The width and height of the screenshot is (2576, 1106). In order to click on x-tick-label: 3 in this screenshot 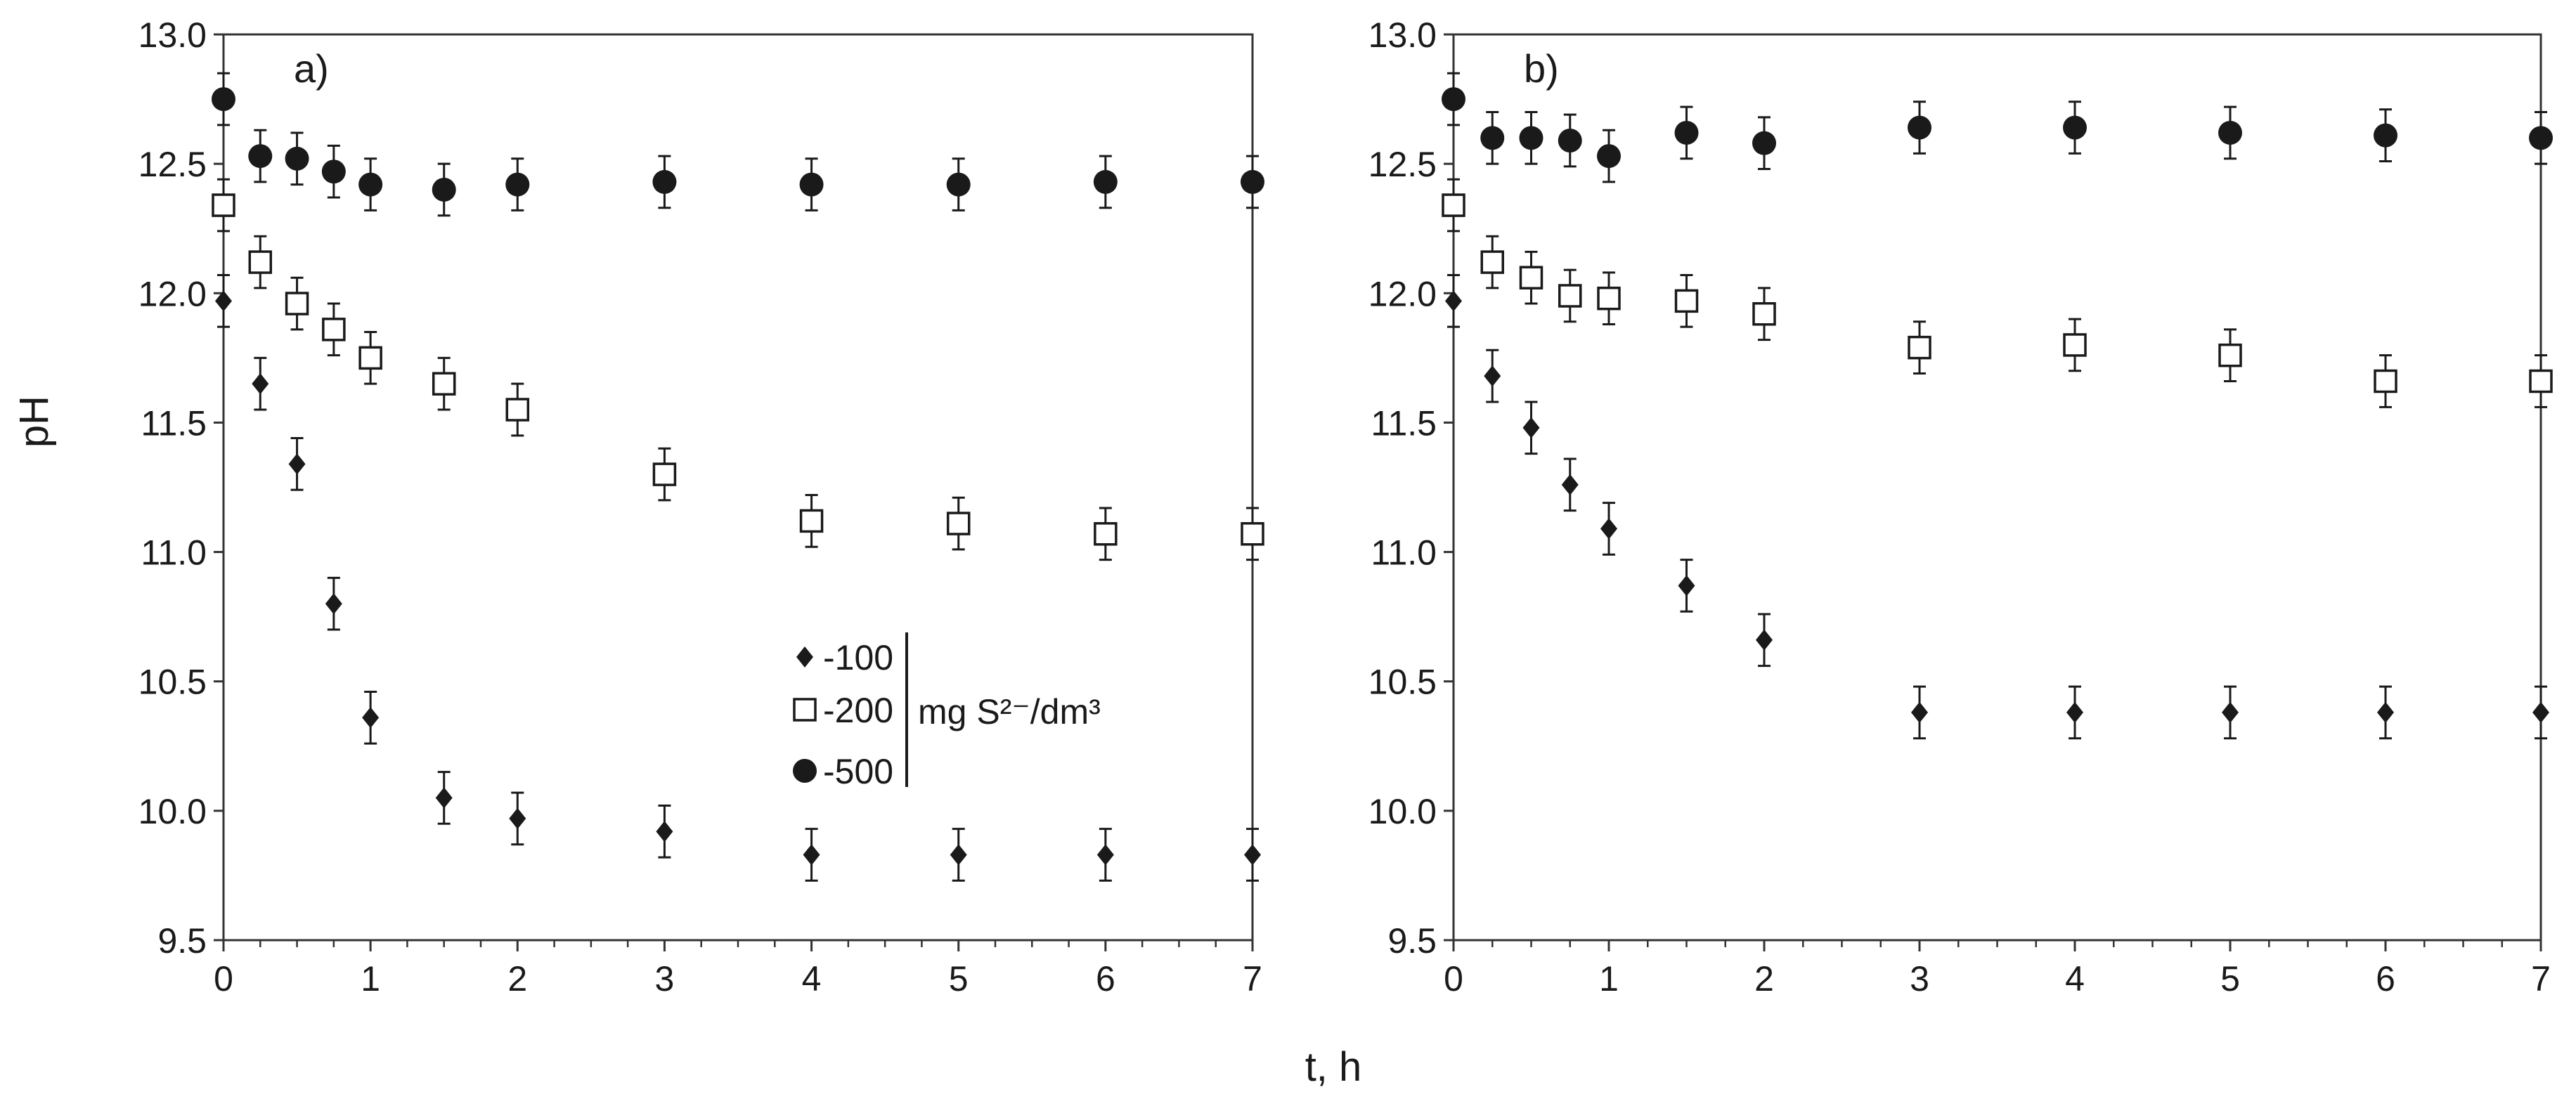, I will do `click(1919, 978)`.